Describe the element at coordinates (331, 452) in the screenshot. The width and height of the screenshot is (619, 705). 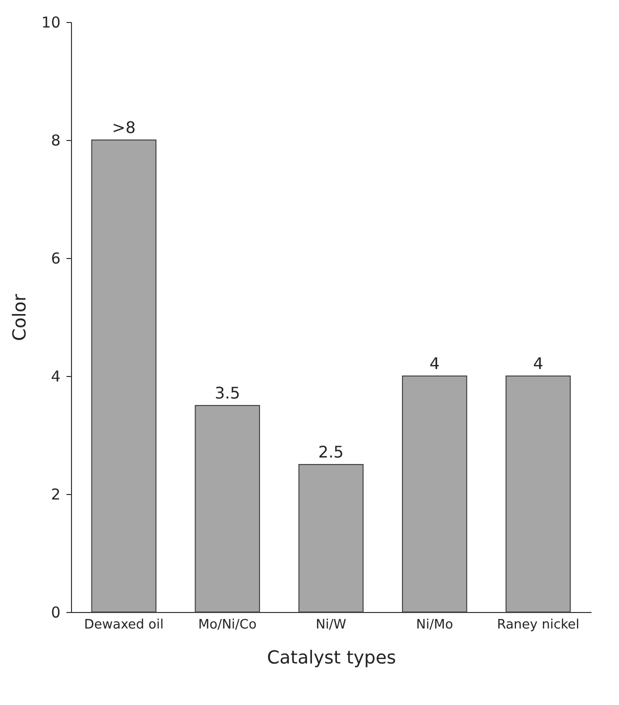
I see `data-label: 2.5` at that location.